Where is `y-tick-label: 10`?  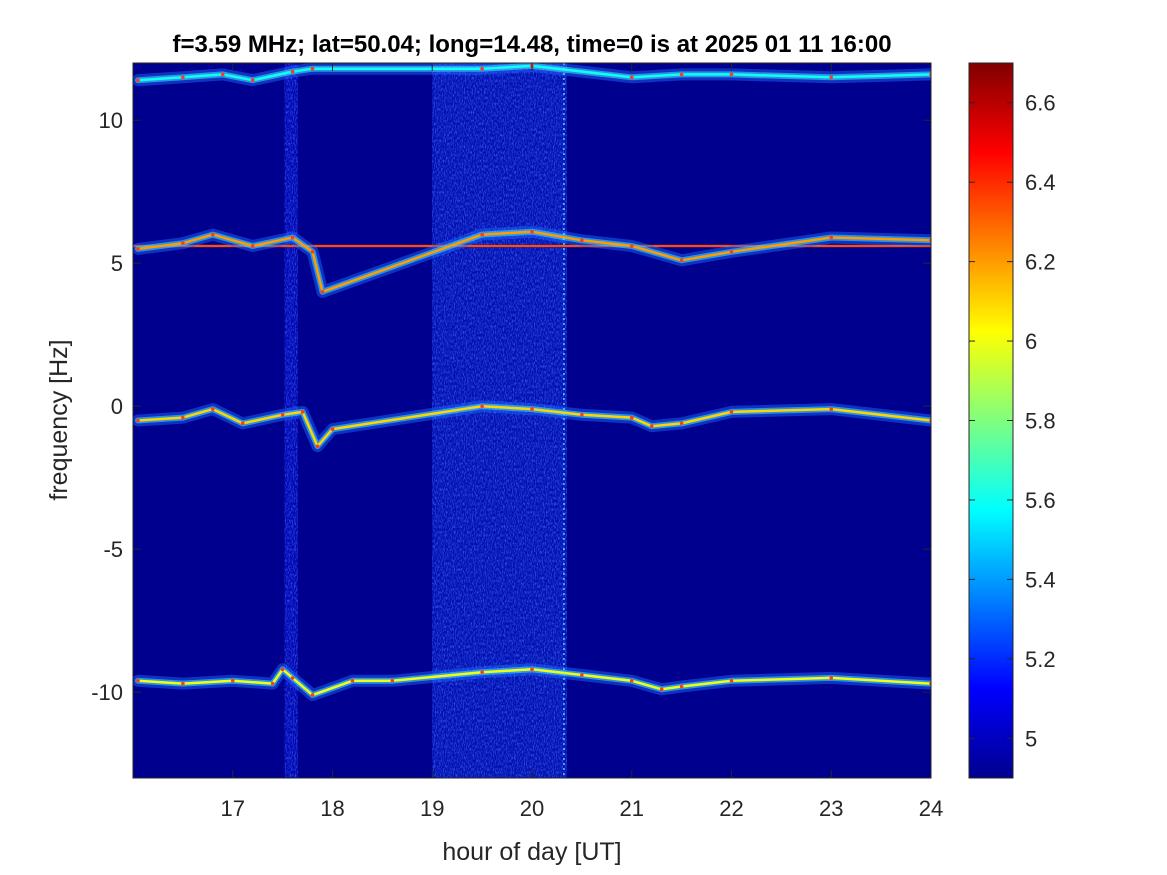 y-tick-label: 10 is located at coordinates (111, 120).